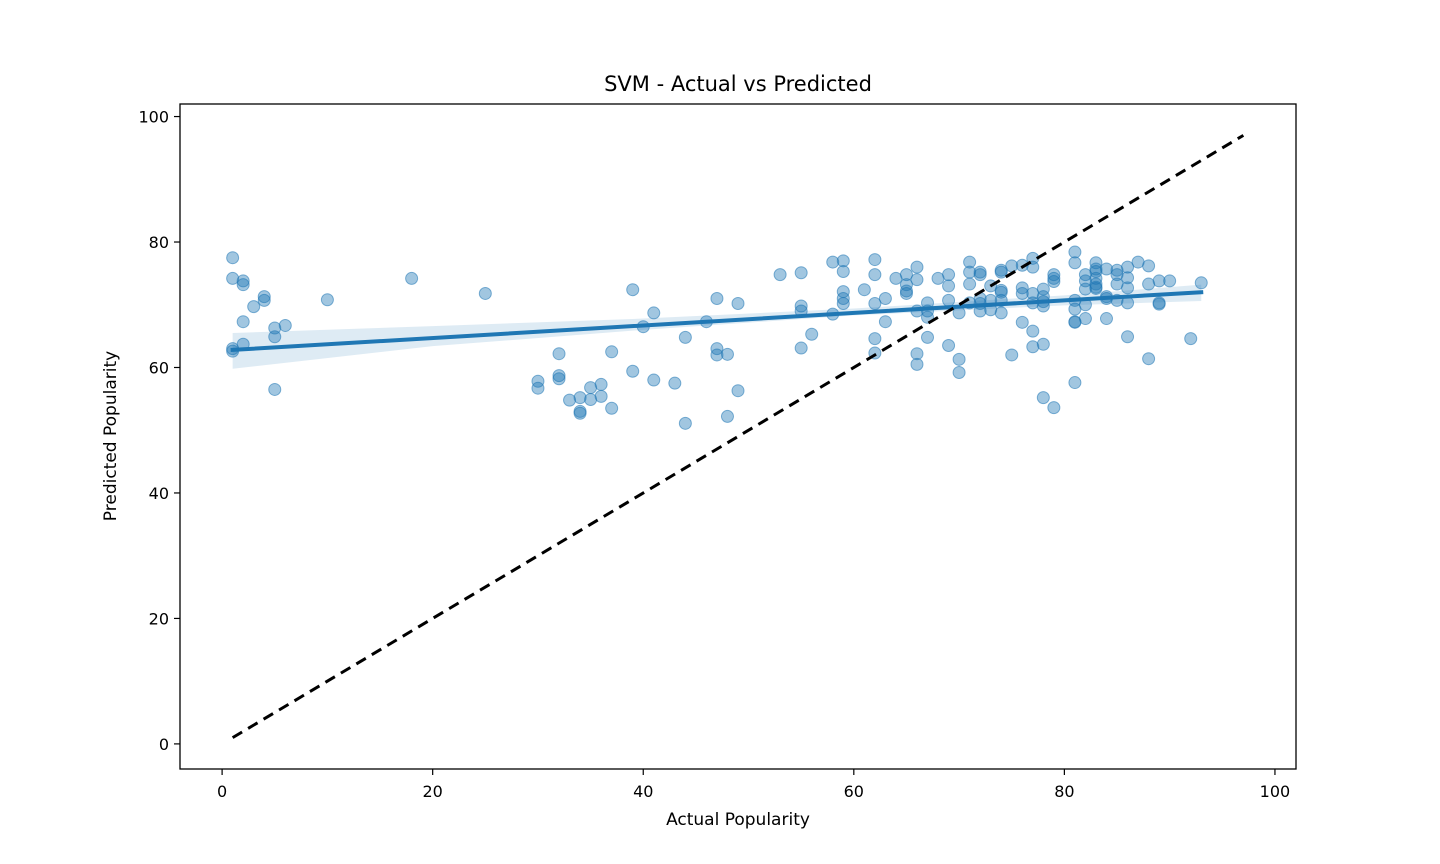 The height and width of the screenshot is (864, 1440). I want to click on regression-line, so click(717, 321).